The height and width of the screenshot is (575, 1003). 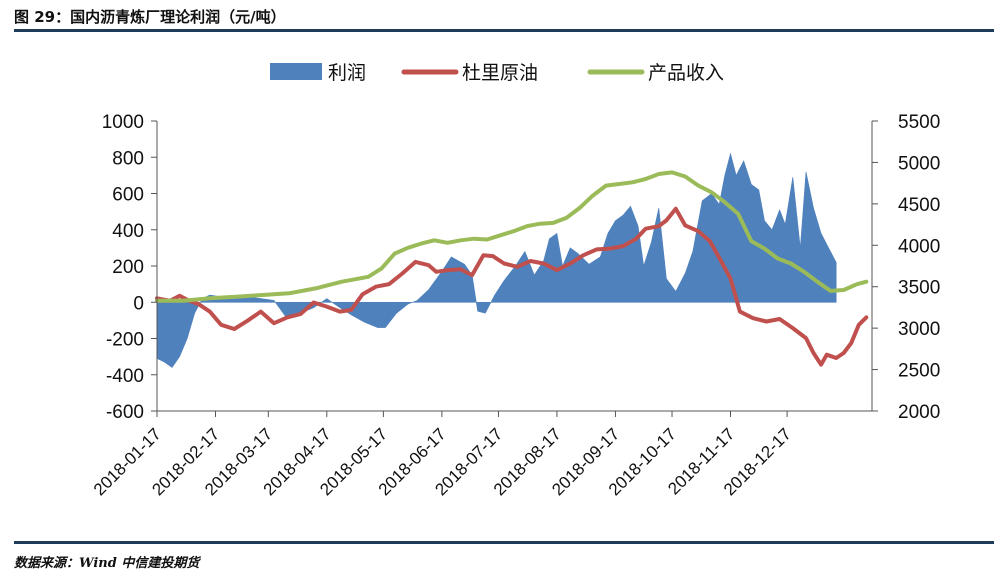 I want to click on y-right-tick-label: 3500, so click(x=919, y=288).